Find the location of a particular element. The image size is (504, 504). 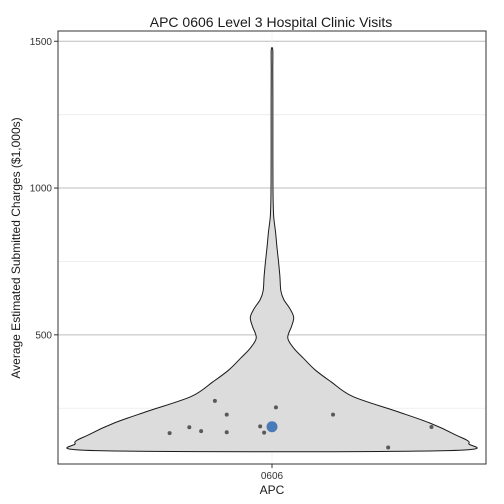

mean-point is located at coordinates (272, 427).